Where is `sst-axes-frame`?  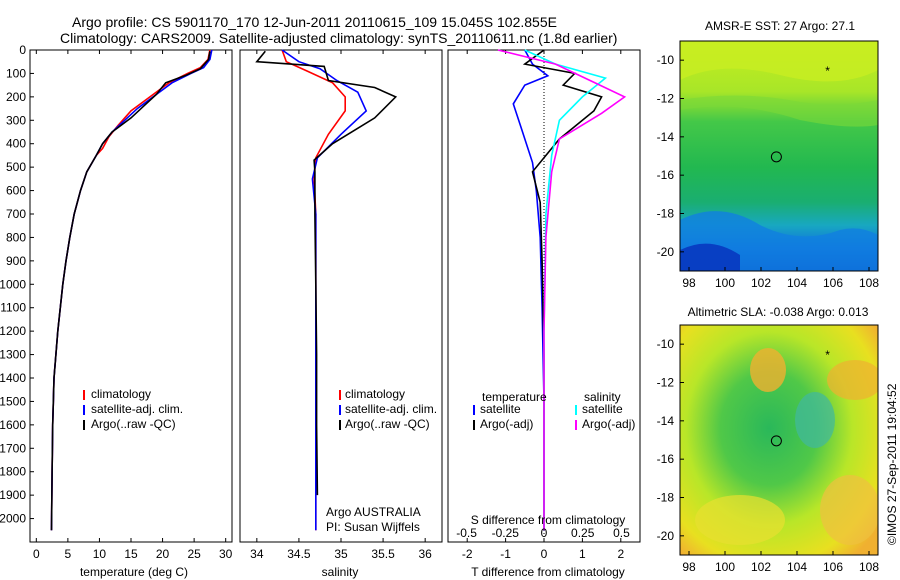
sst-axes-frame is located at coordinates (779, 156).